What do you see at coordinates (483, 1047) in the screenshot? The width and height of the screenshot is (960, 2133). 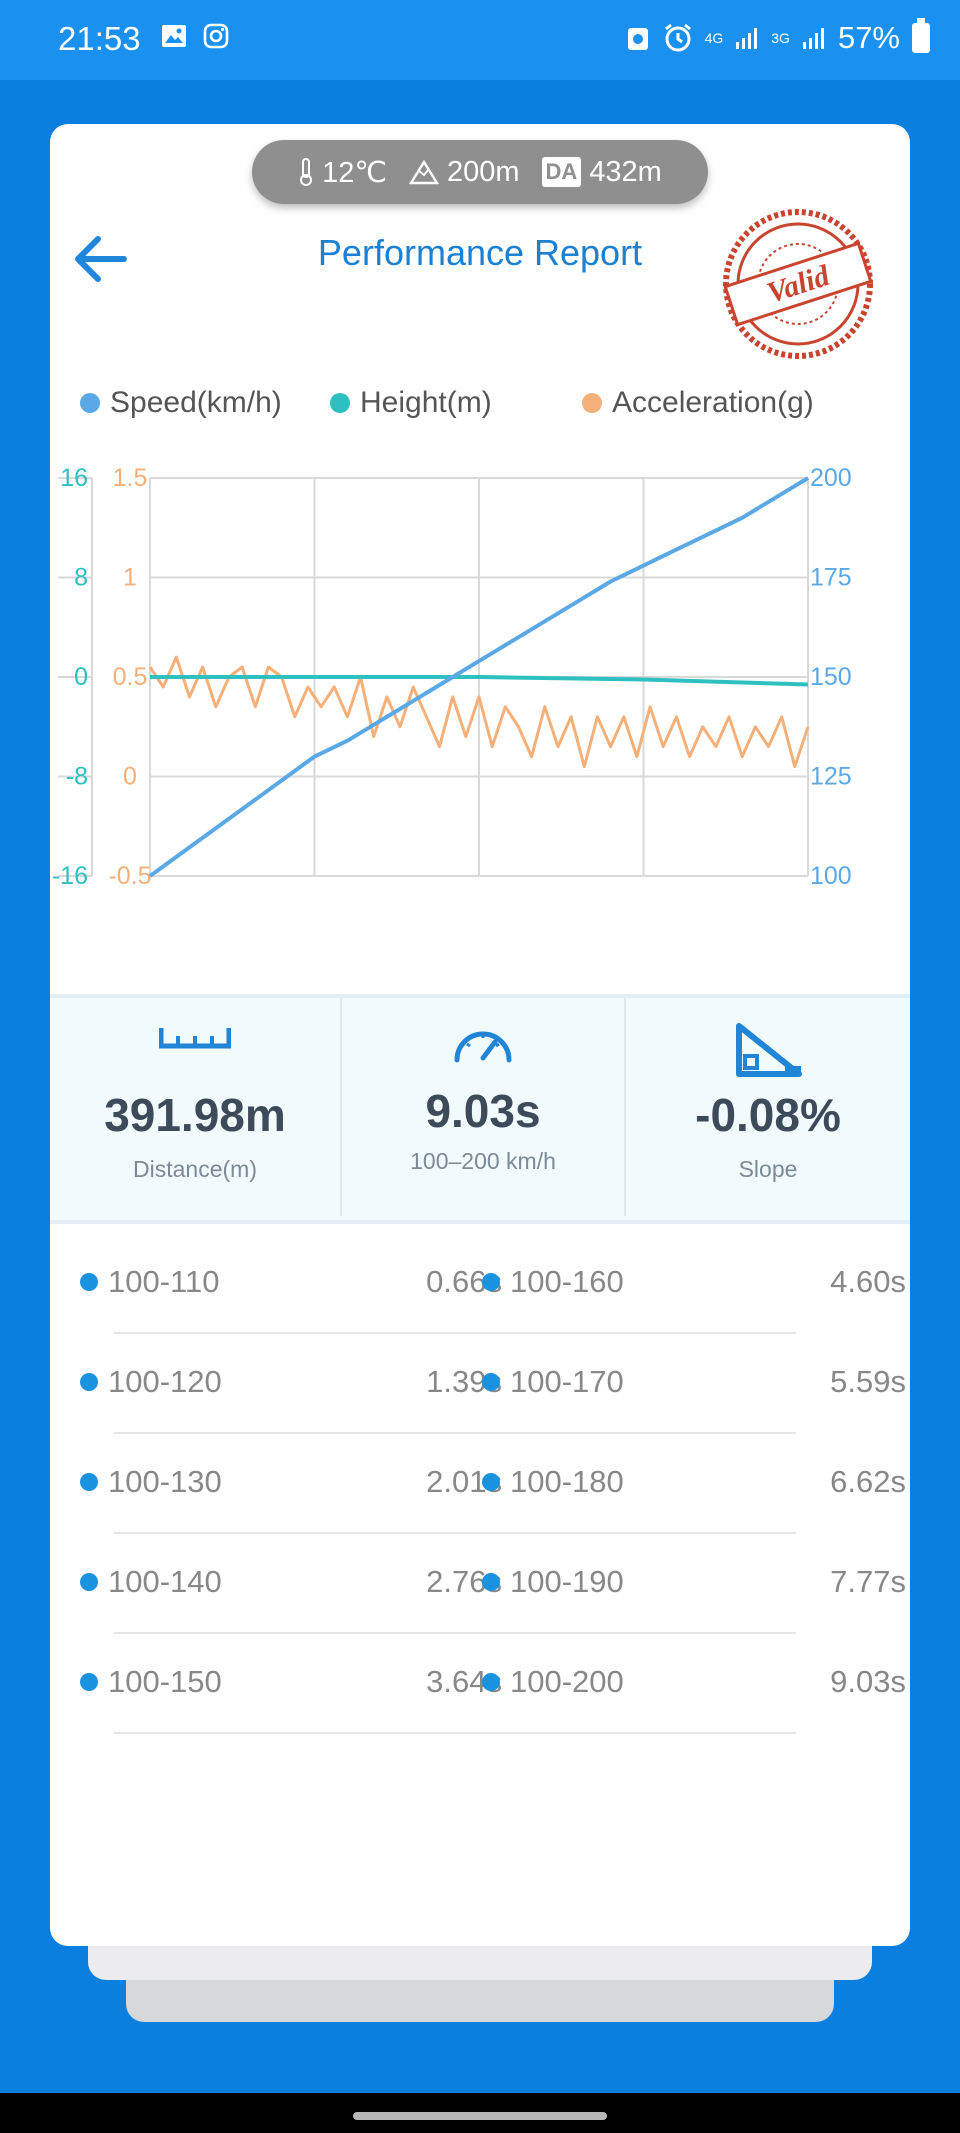 I see `speedometer-icon` at bounding box center [483, 1047].